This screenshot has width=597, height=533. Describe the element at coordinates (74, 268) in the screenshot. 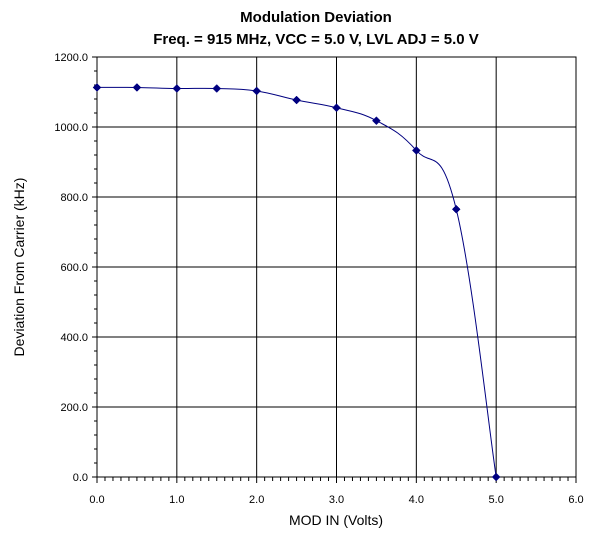

I see `y-tick-label: 600.0` at that location.